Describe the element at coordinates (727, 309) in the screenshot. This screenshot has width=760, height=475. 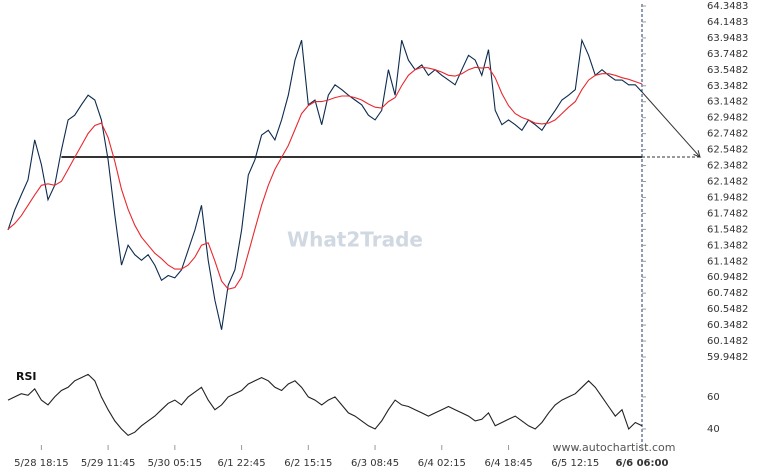
I see `y-tick-label: 60.5482` at that location.